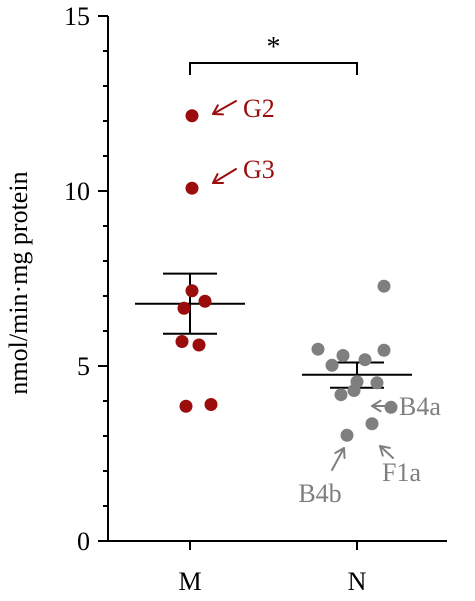 The height and width of the screenshot is (601, 475). Describe the element at coordinates (83, 541) in the screenshot. I see `y-tick-label: 0` at that location.